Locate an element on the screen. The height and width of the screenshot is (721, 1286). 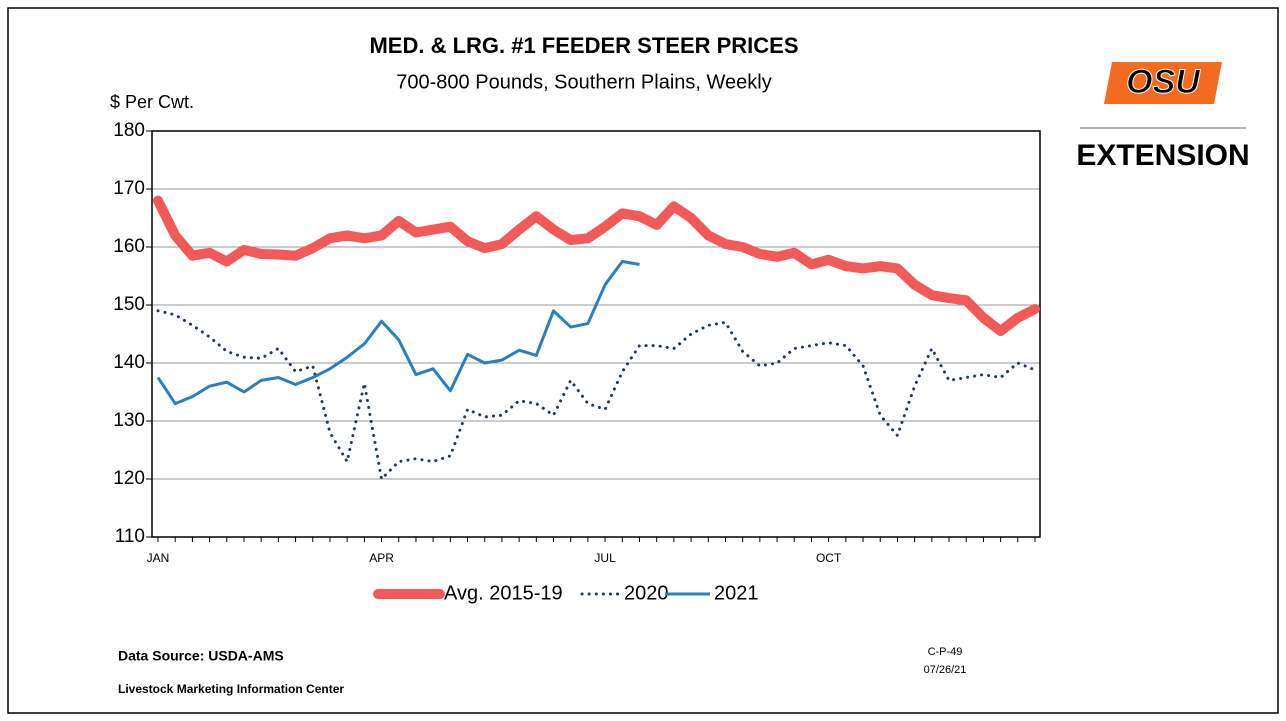
y-tick-label: 110 is located at coordinates (130, 536).